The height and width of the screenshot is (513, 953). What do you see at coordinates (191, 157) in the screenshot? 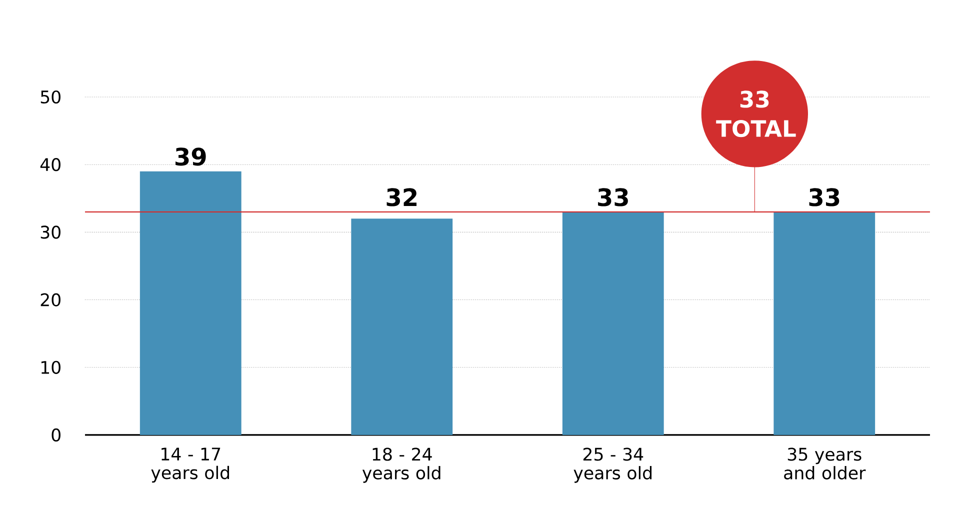
I see `data-label: 39` at bounding box center [191, 157].